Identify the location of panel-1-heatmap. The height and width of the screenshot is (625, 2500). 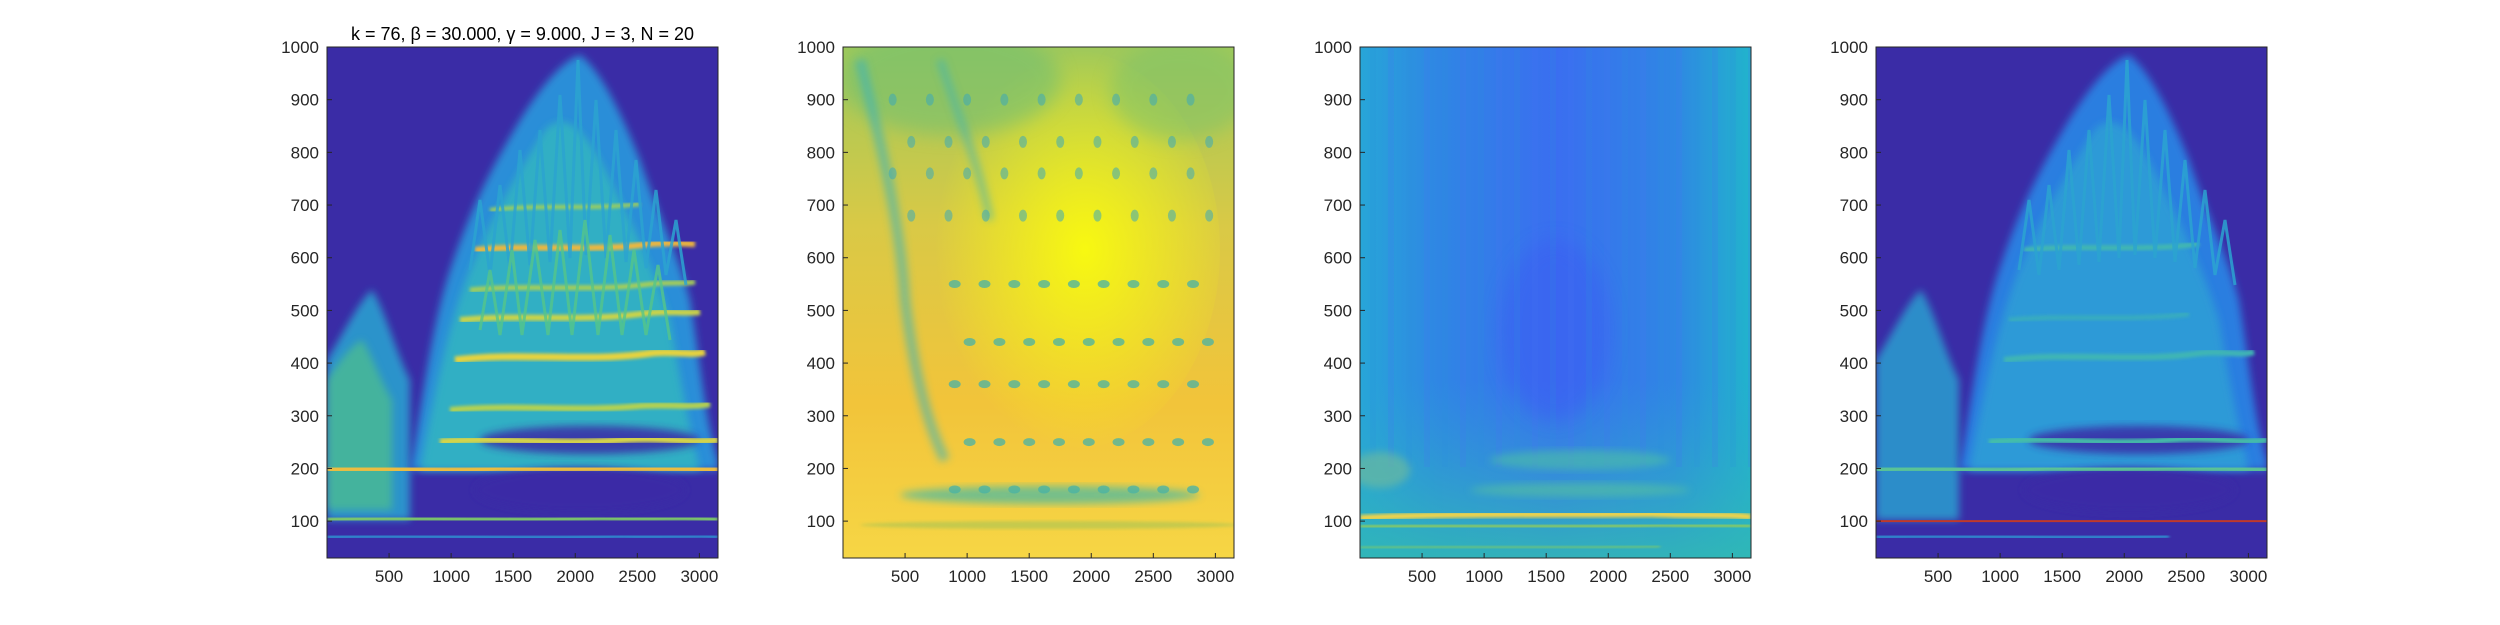
(522, 297).